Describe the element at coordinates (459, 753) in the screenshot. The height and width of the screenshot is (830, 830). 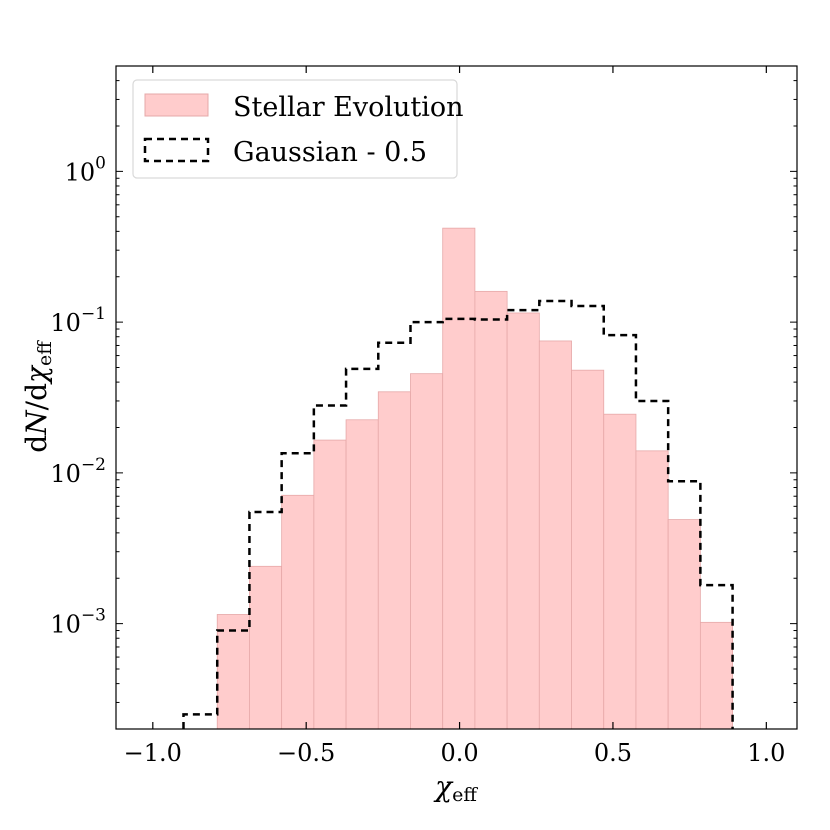
I see `x-tick-label: 0.0` at that location.